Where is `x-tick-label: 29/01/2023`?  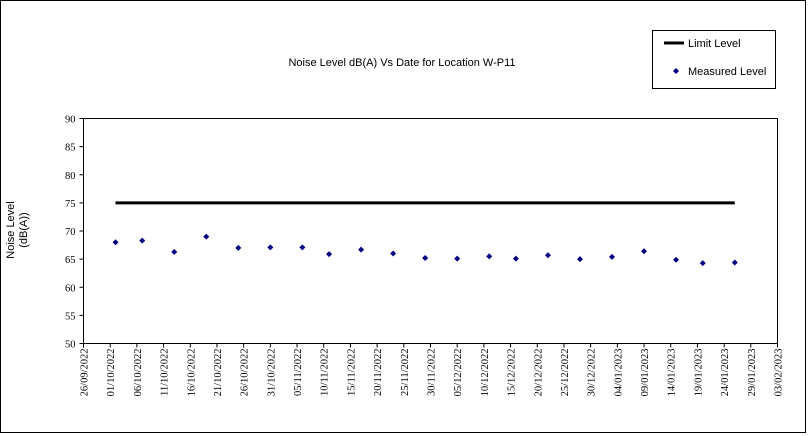 x-tick-label: 29/01/2023 is located at coordinates (752, 373).